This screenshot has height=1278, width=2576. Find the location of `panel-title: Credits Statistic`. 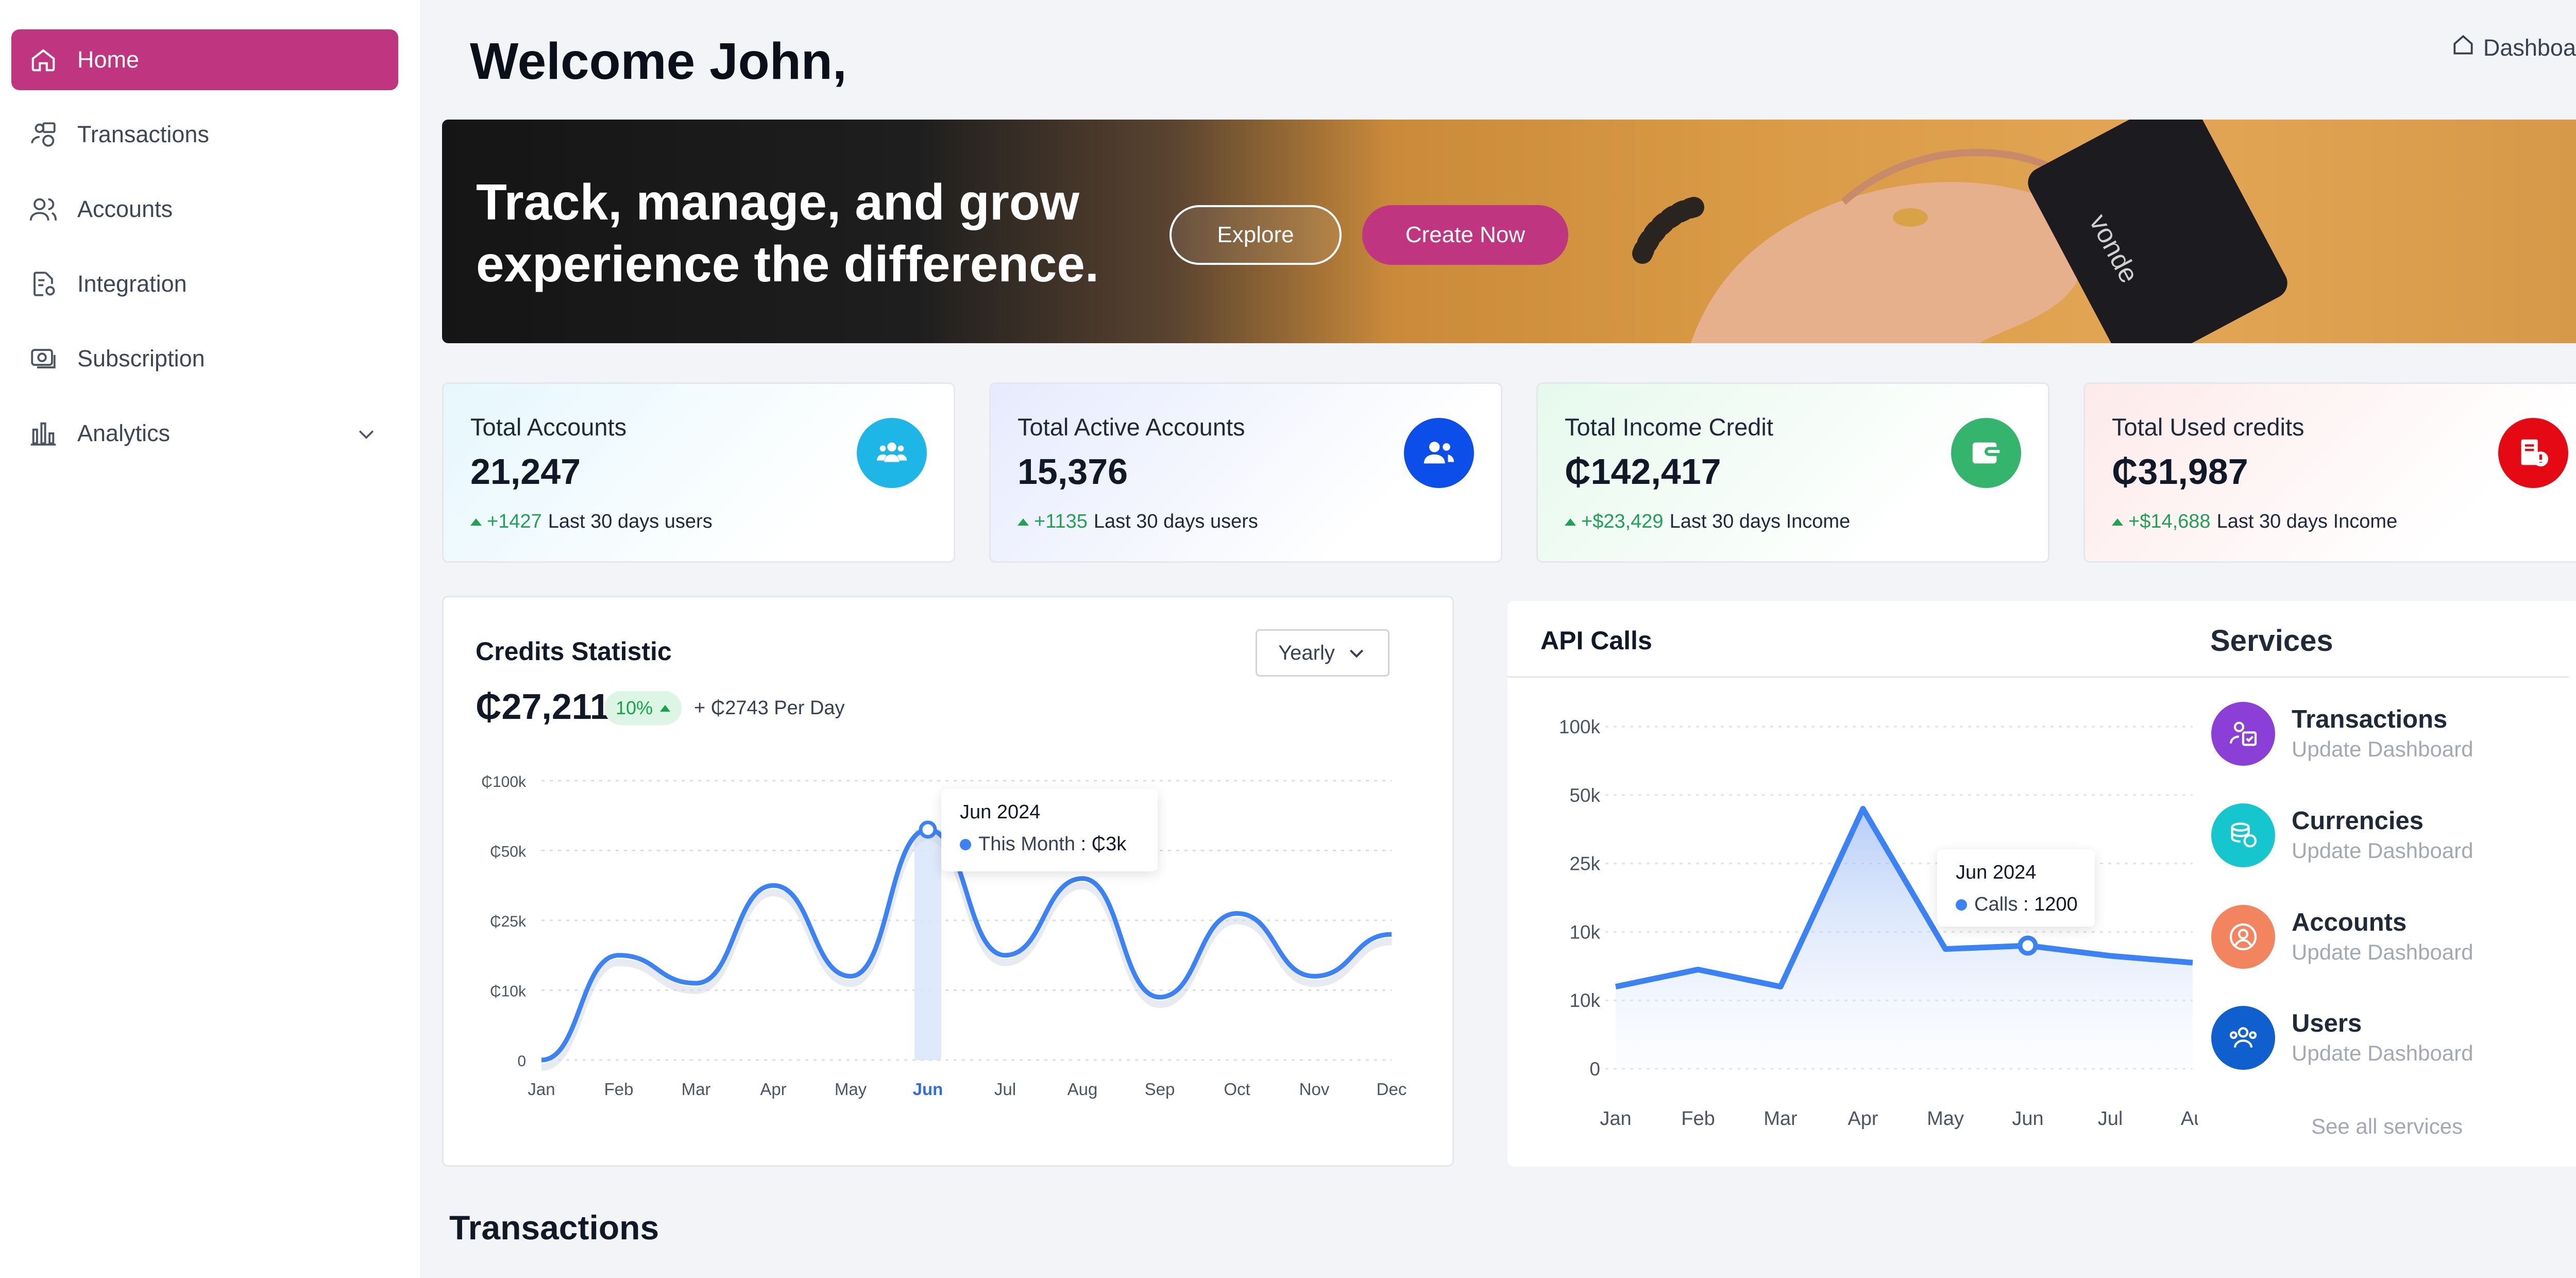

panel-title: Credits Statistic is located at coordinates (574, 652).